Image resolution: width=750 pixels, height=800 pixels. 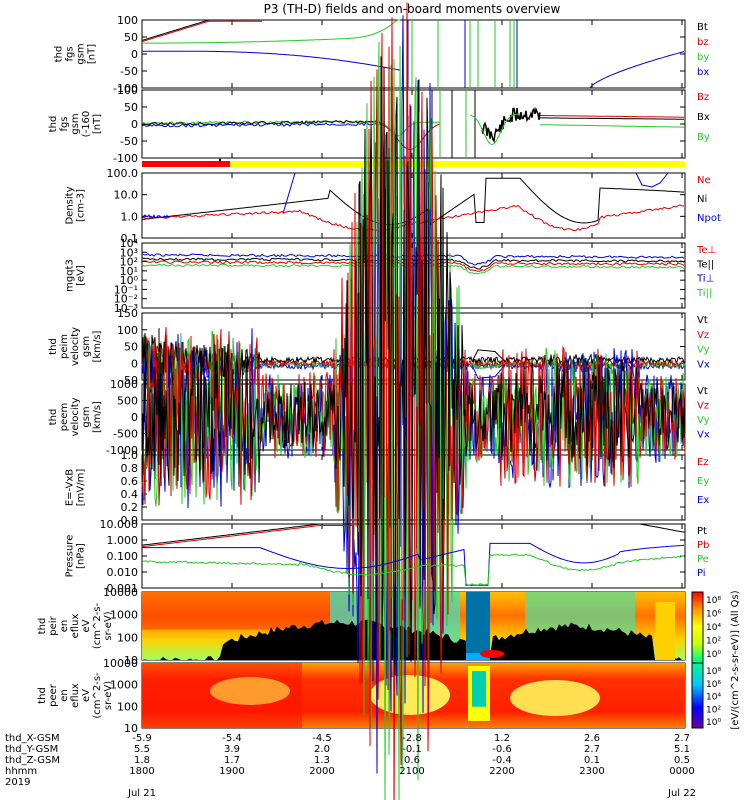 What do you see at coordinates (697, 660) in the screenshot?
I see `colorbar` at bounding box center [697, 660].